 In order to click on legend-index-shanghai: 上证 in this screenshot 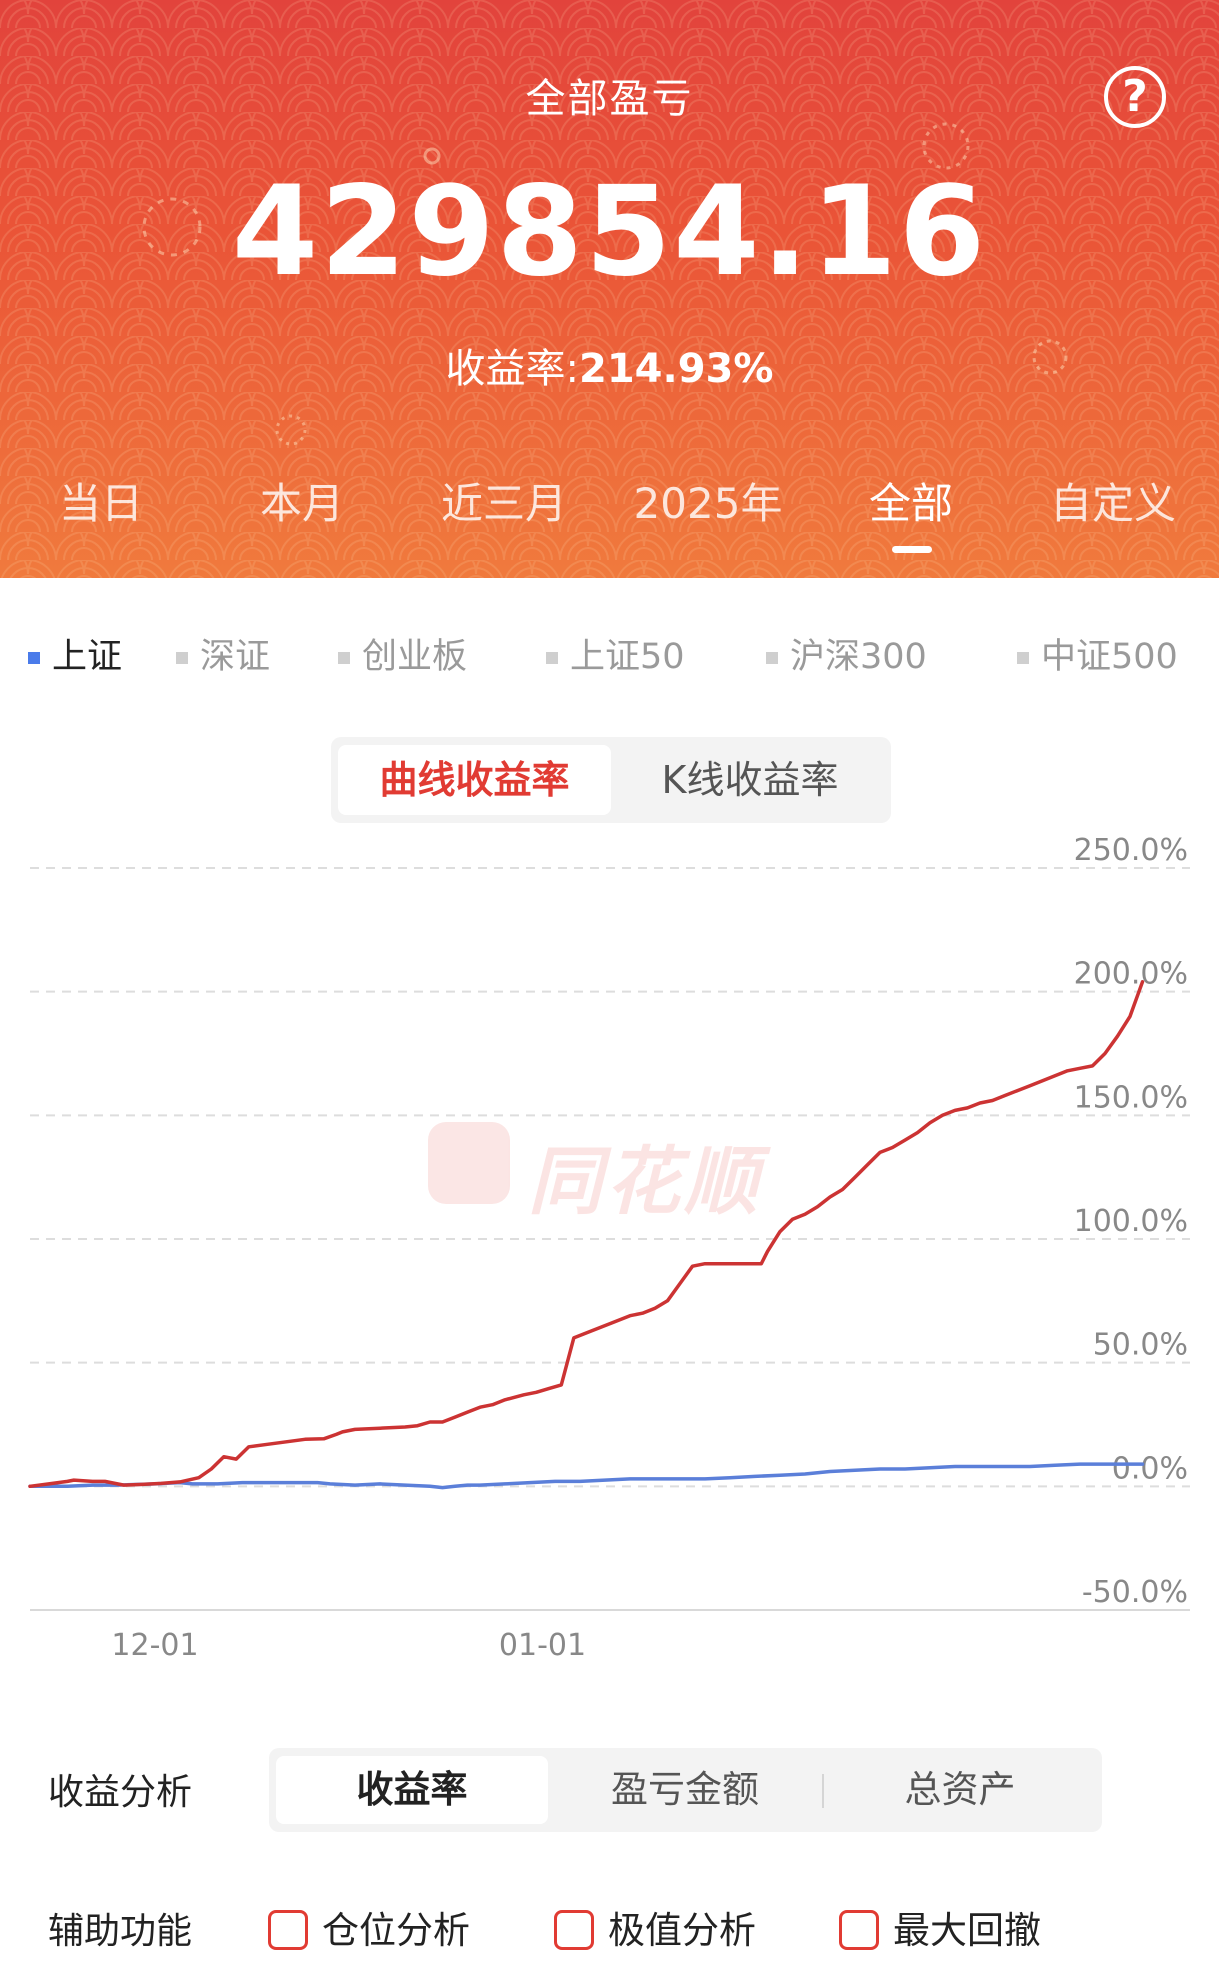, I will do `click(75, 653)`.